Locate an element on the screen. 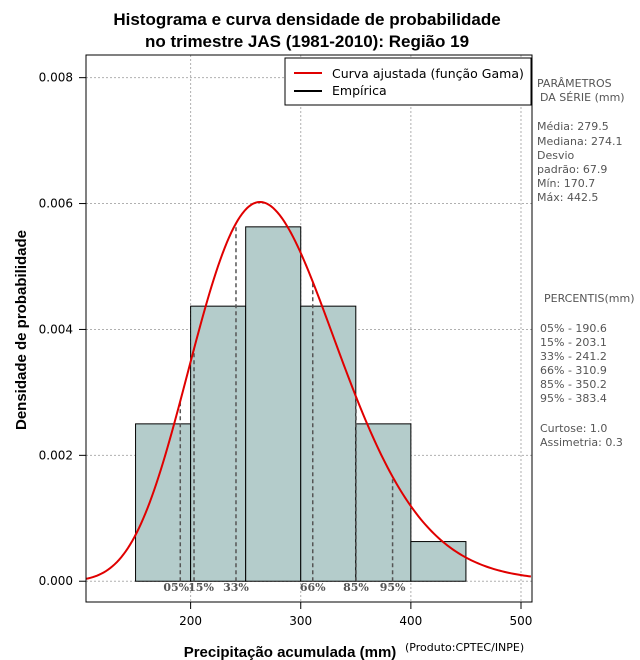 Image resolution: width=640 pixels, height=660 pixels. x-tick-label-500: 500 is located at coordinates (521, 621).